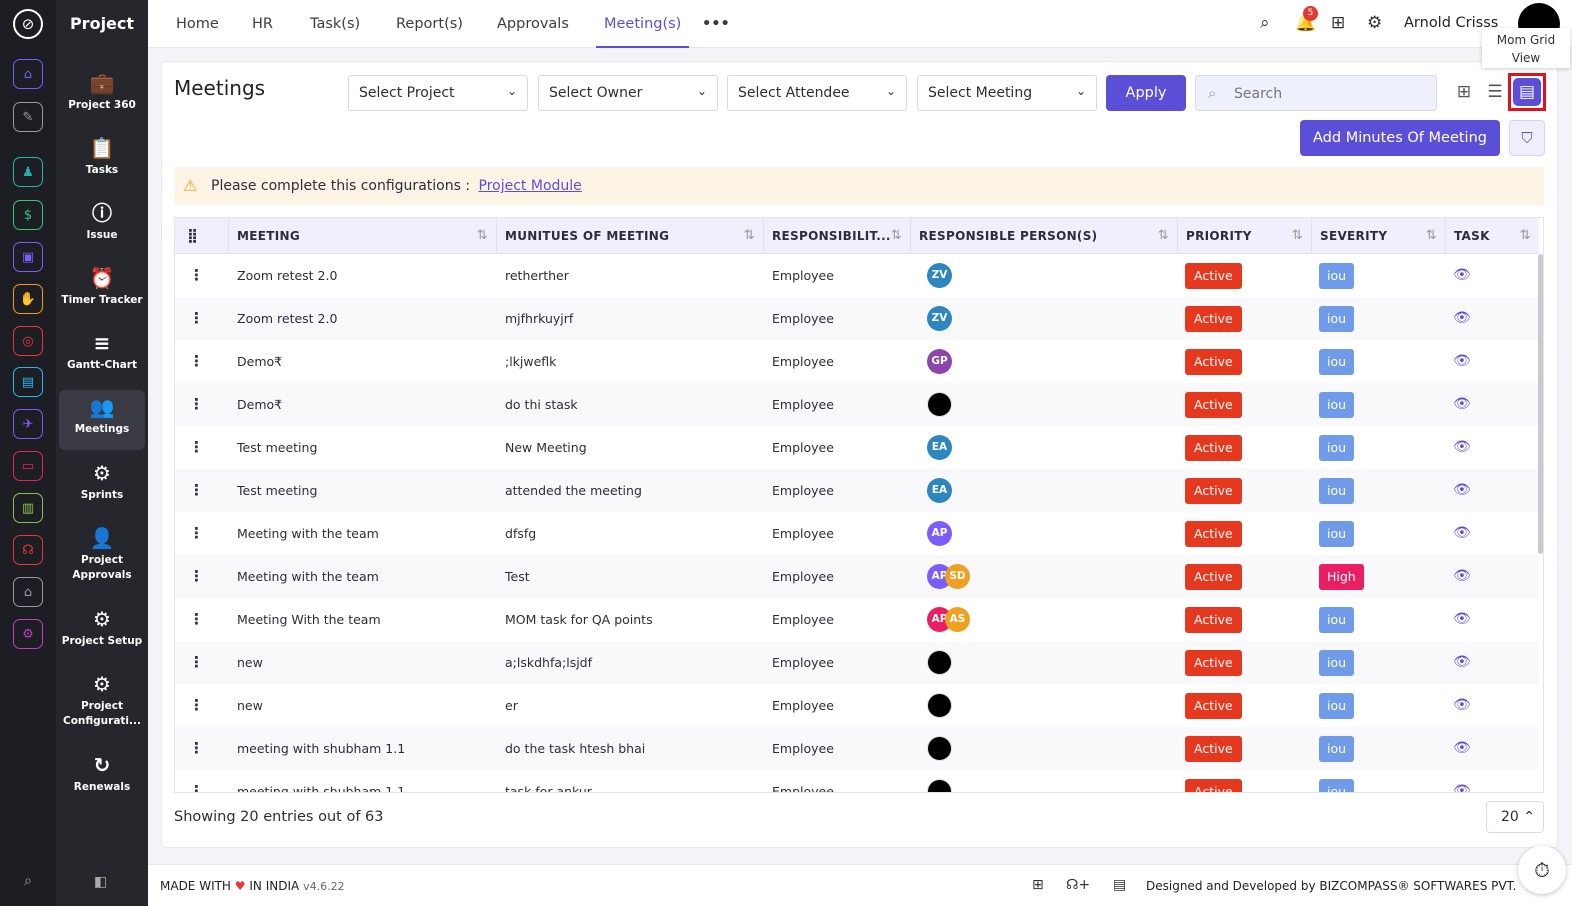 Image resolution: width=1572 pixels, height=906 pixels. What do you see at coordinates (28, 117) in the screenshot?
I see `pin-icon: ✎` at bounding box center [28, 117].